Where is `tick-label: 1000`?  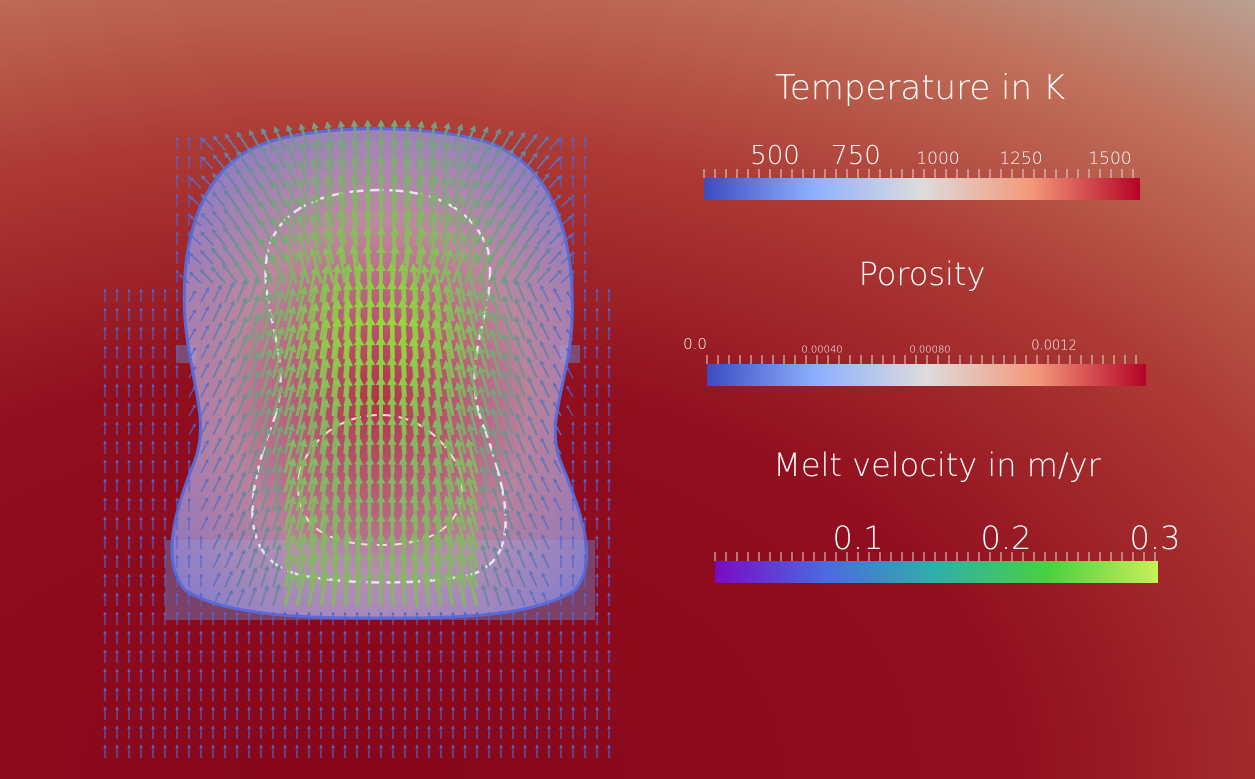 tick-label: 1000 is located at coordinates (937, 159).